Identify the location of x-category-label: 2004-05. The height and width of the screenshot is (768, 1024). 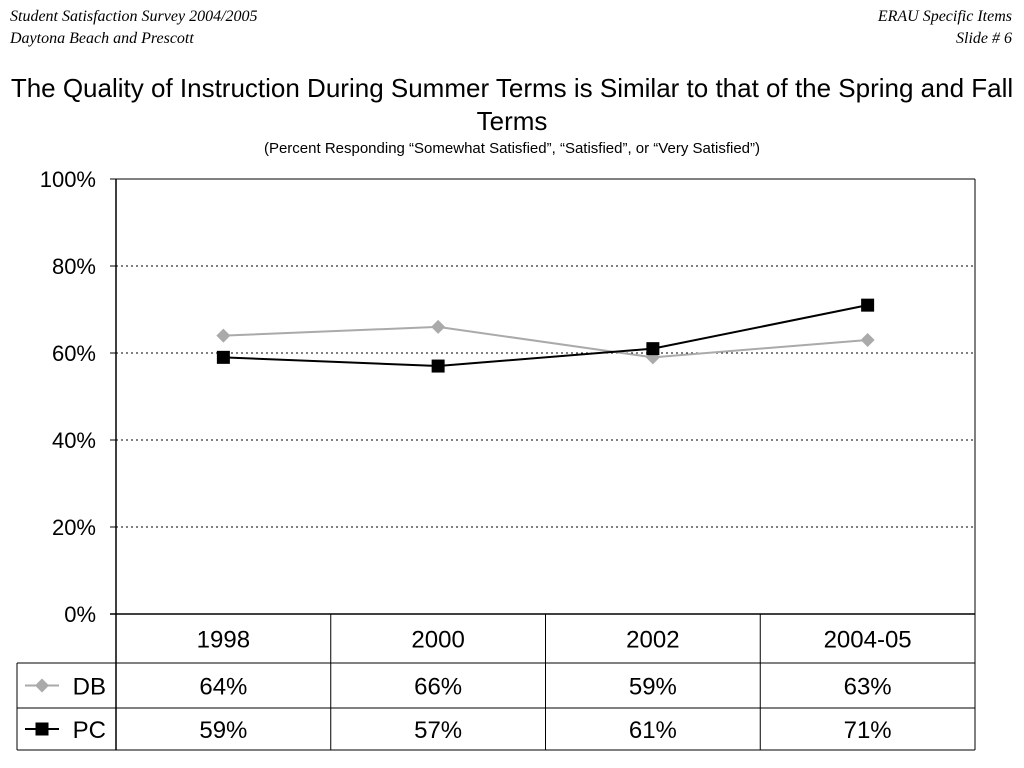
(868, 640).